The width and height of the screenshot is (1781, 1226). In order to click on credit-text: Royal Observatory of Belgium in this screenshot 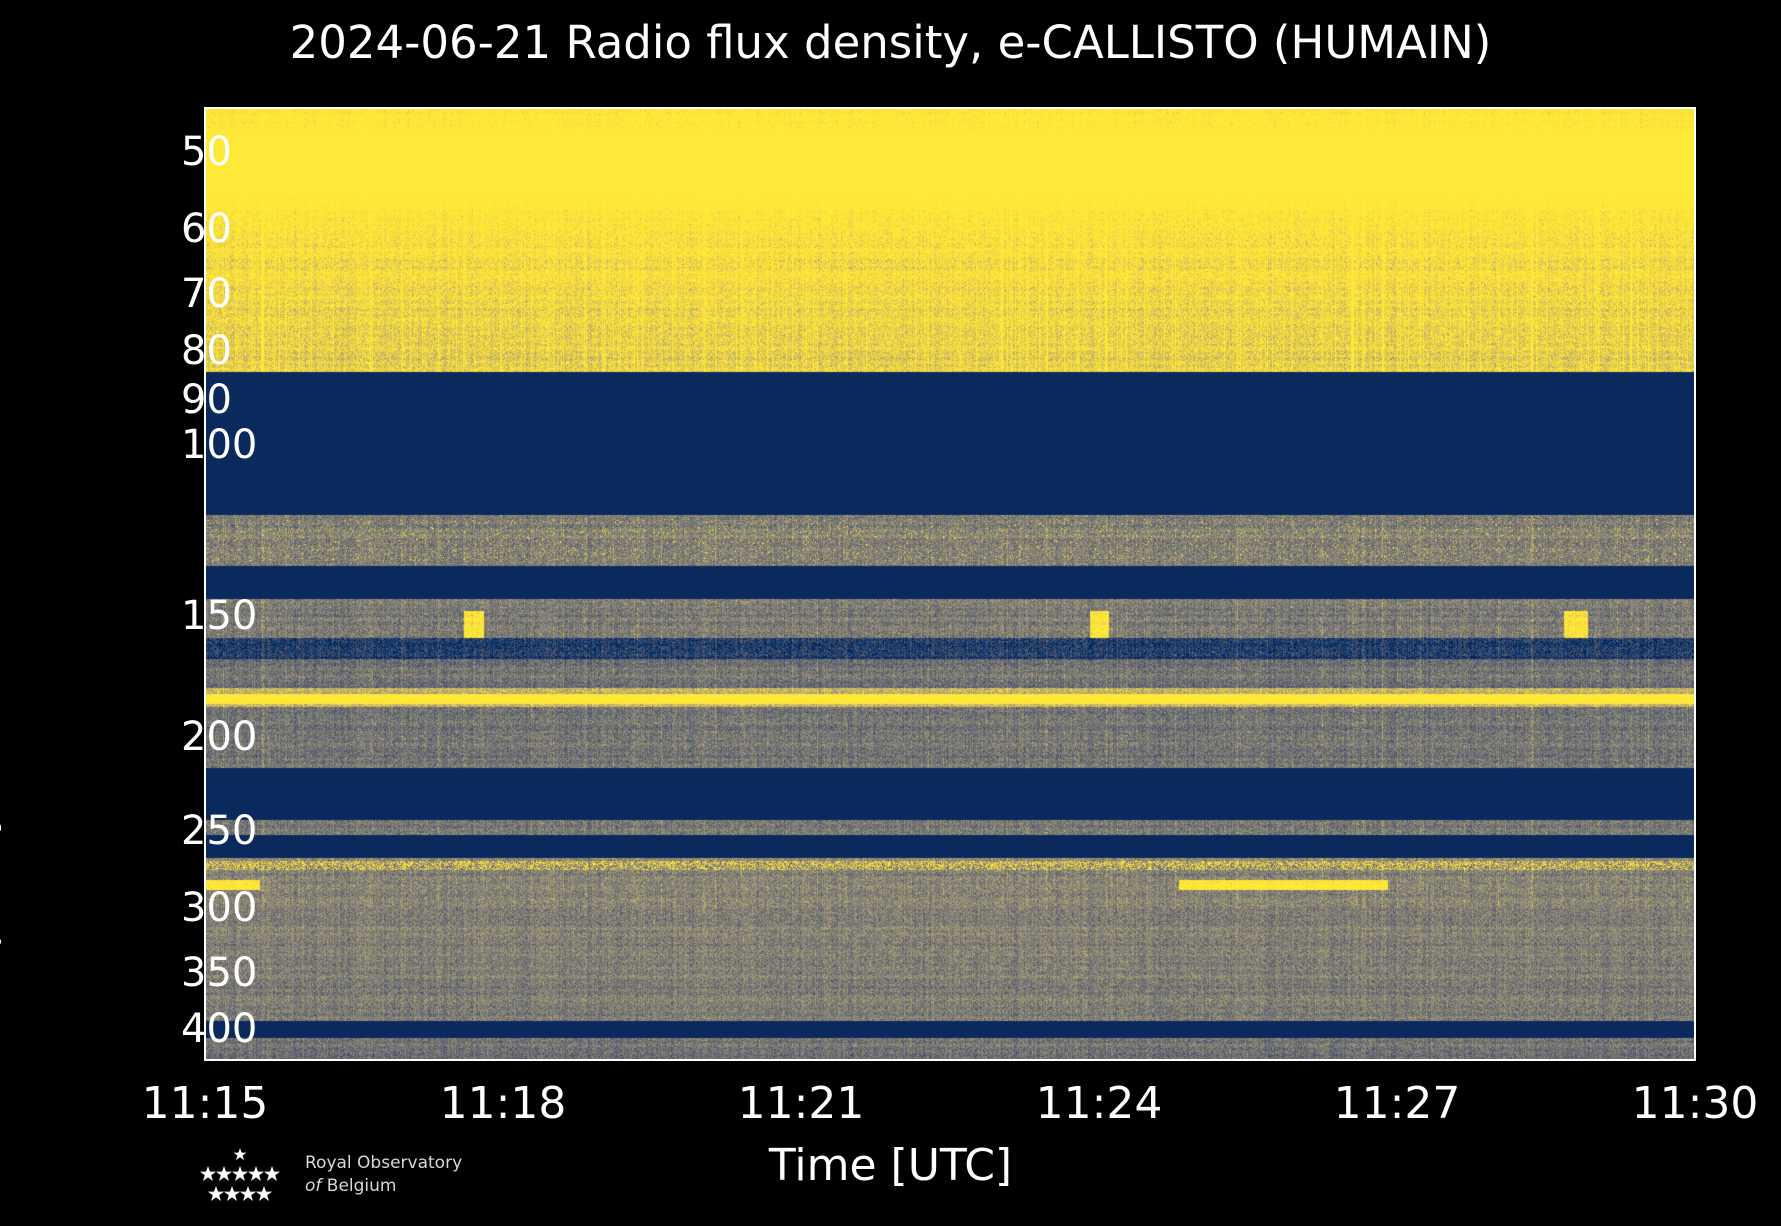, I will do `click(383, 1175)`.